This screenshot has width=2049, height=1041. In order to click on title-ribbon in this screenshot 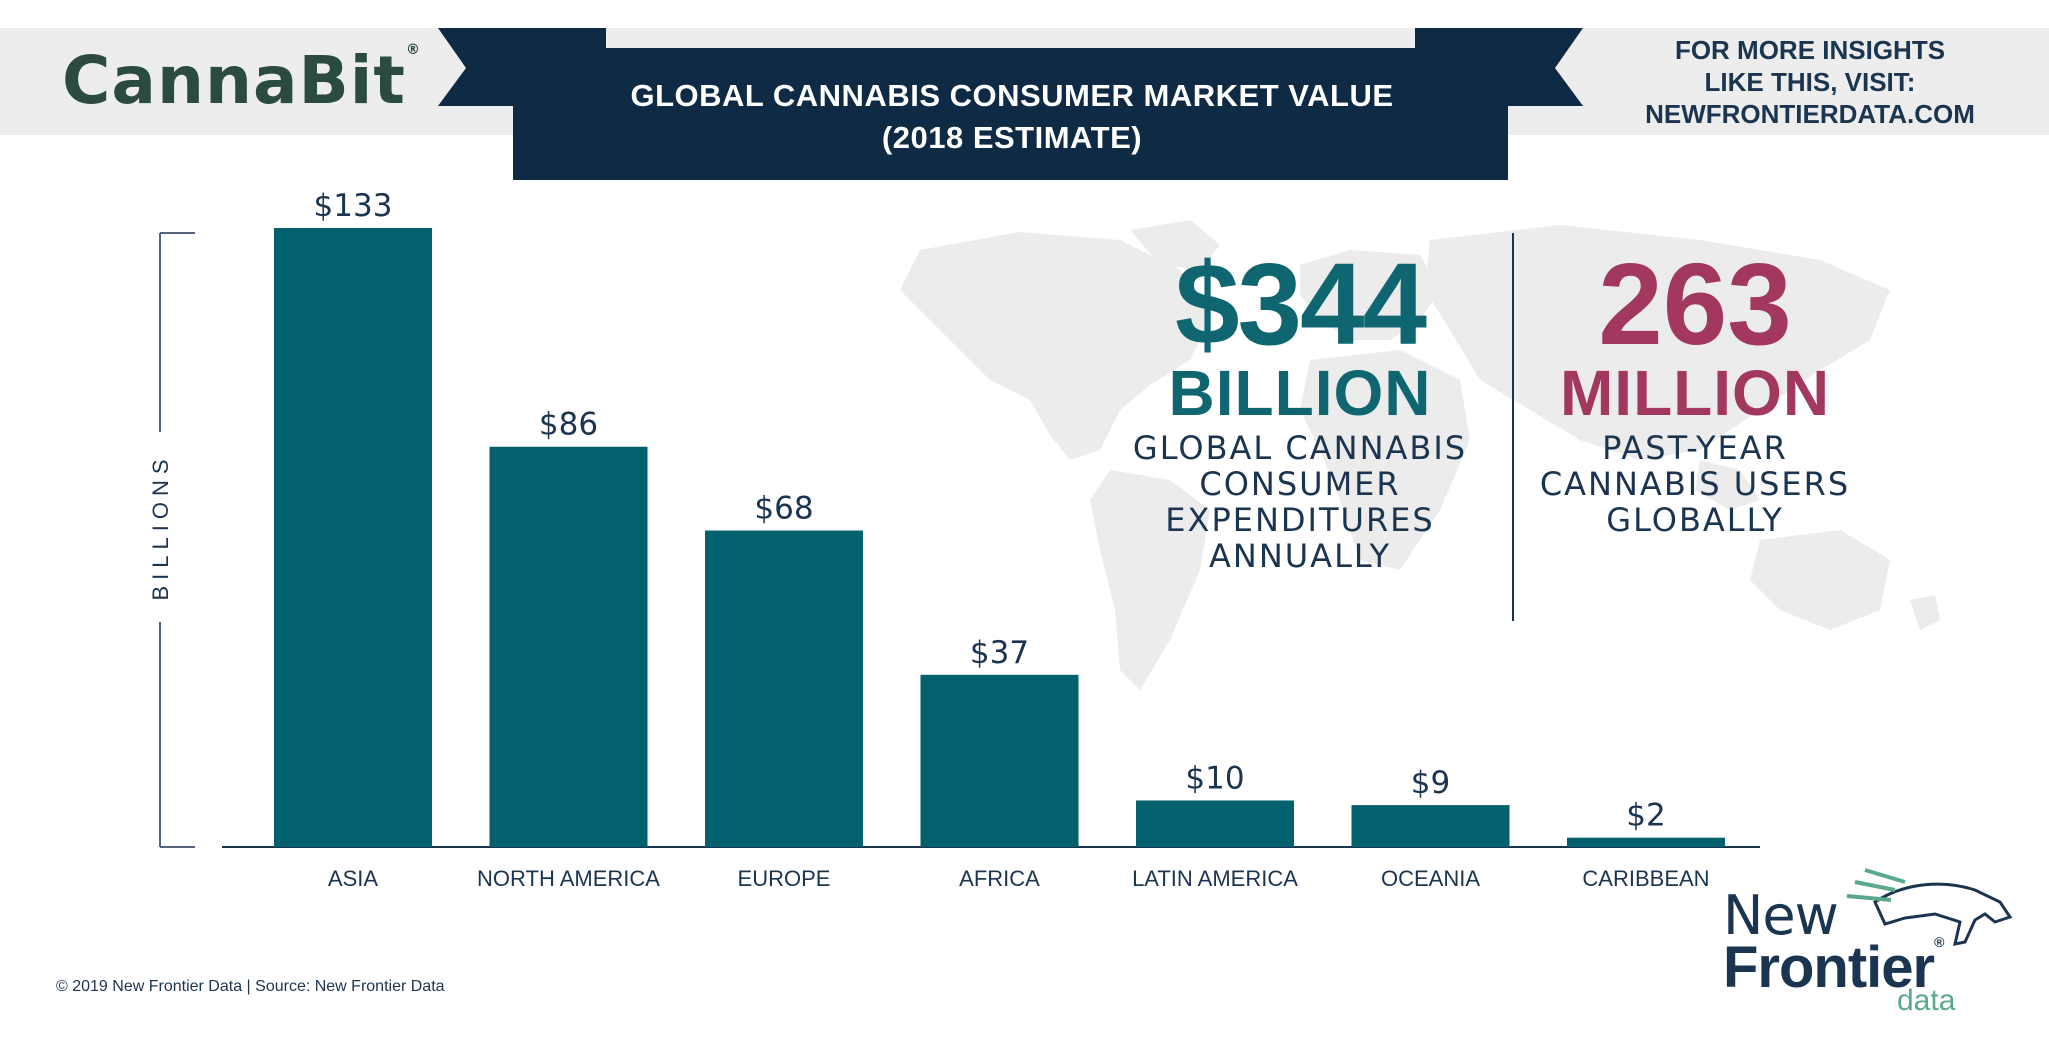, I will do `click(1010, 104)`.